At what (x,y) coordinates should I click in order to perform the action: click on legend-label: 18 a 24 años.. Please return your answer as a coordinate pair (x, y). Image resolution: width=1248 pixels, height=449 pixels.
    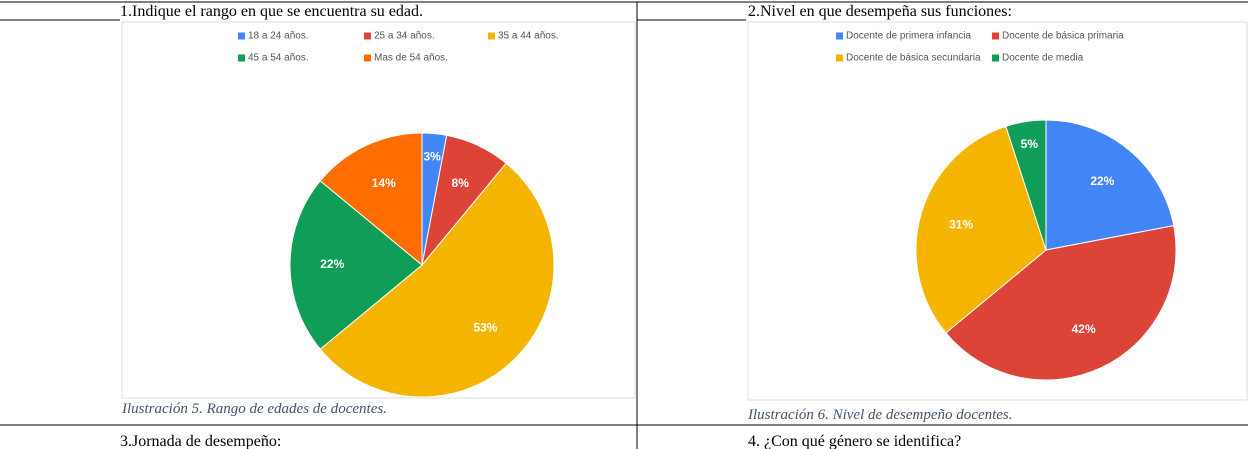
    Looking at the image, I should click on (278, 36).